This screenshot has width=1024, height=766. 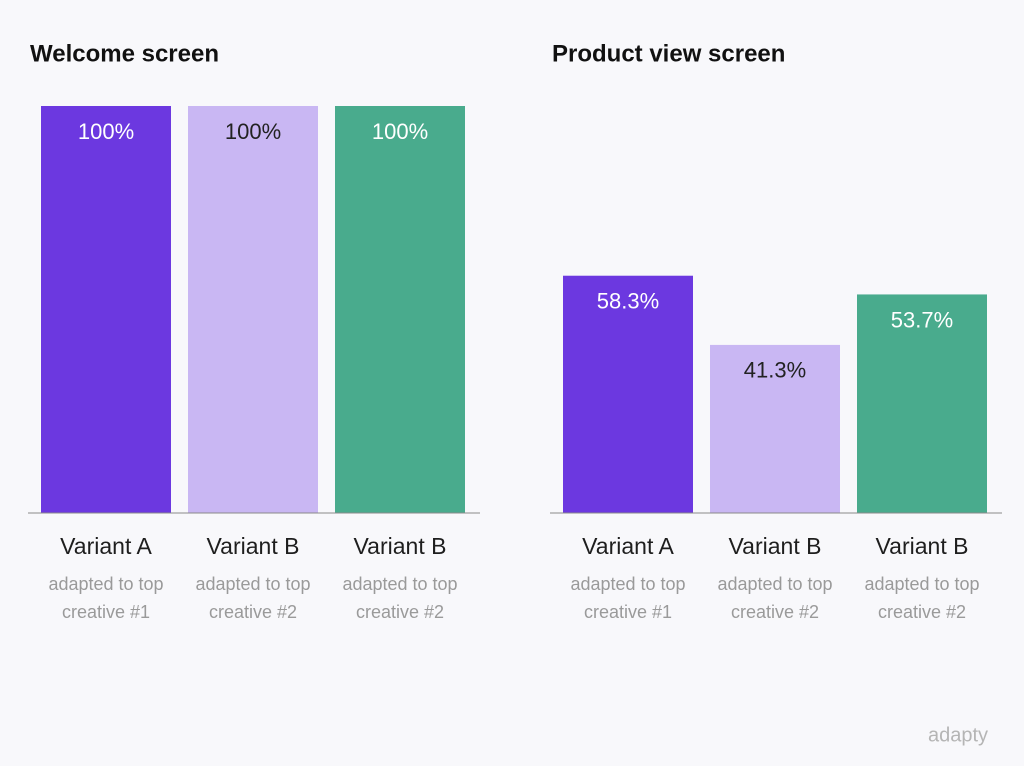 What do you see at coordinates (628, 301) in the screenshot?
I see `value-label: 58.3%` at bounding box center [628, 301].